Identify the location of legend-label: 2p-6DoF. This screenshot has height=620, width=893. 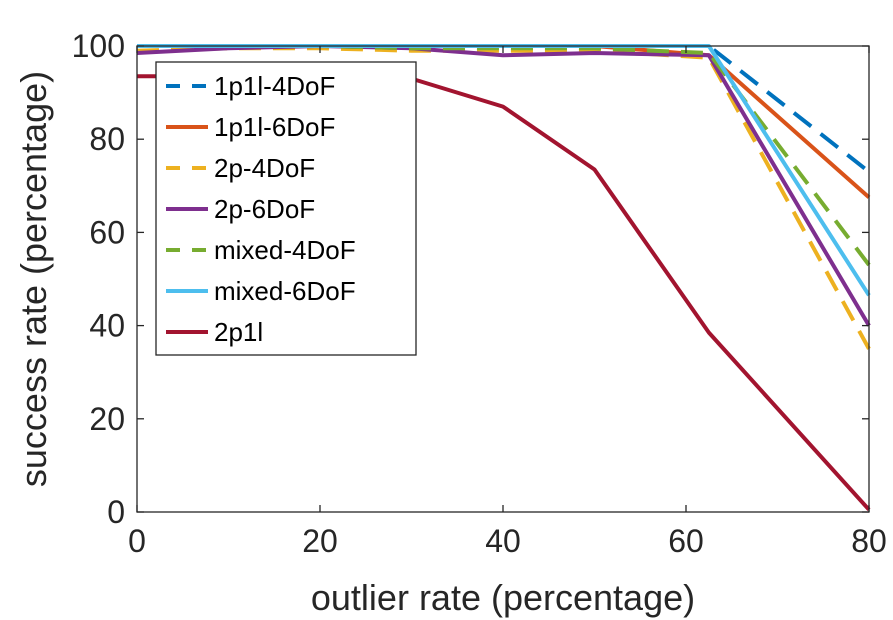
(264, 209).